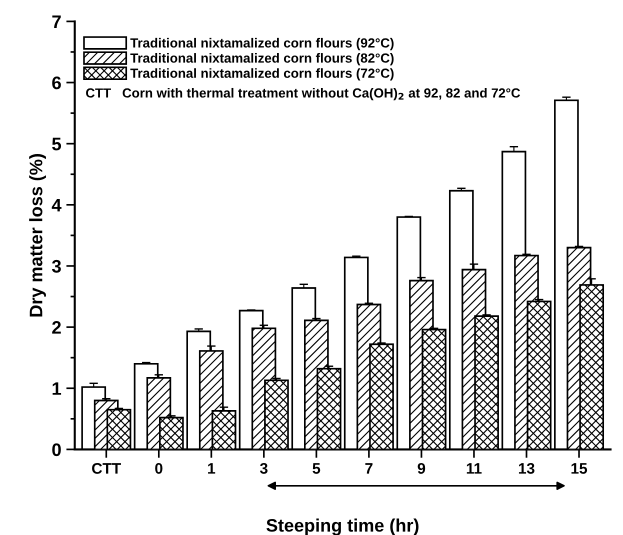 Image resolution: width=623 pixels, height=535 pixels. Describe the element at coordinates (262, 74) in the screenshot. I see `legend-label: Traditional nixtamalized corn flours (72°C)` at that location.